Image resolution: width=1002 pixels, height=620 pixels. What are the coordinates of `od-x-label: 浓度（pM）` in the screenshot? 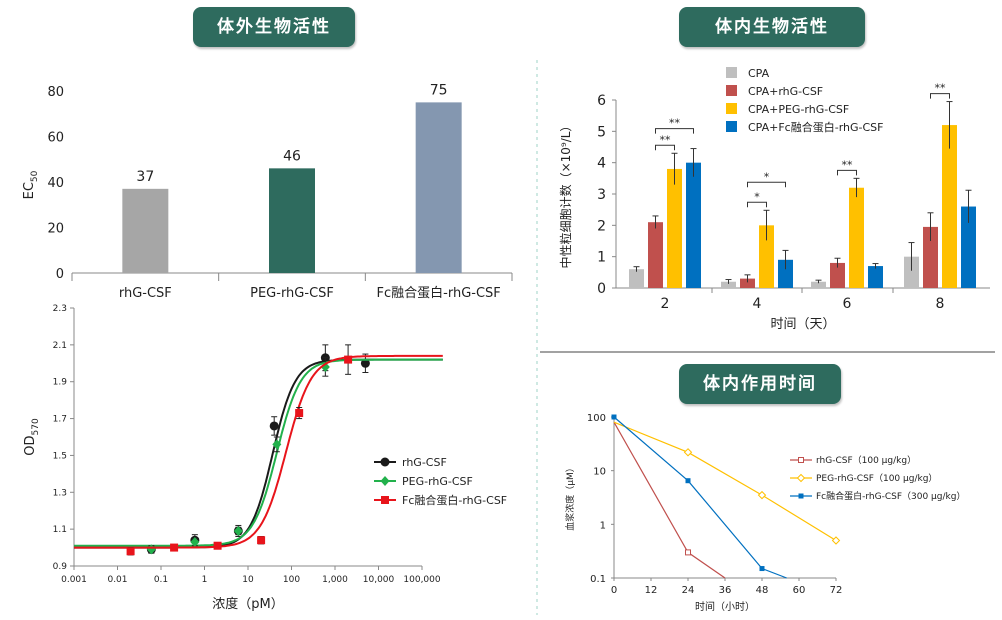 It's located at (247, 604).